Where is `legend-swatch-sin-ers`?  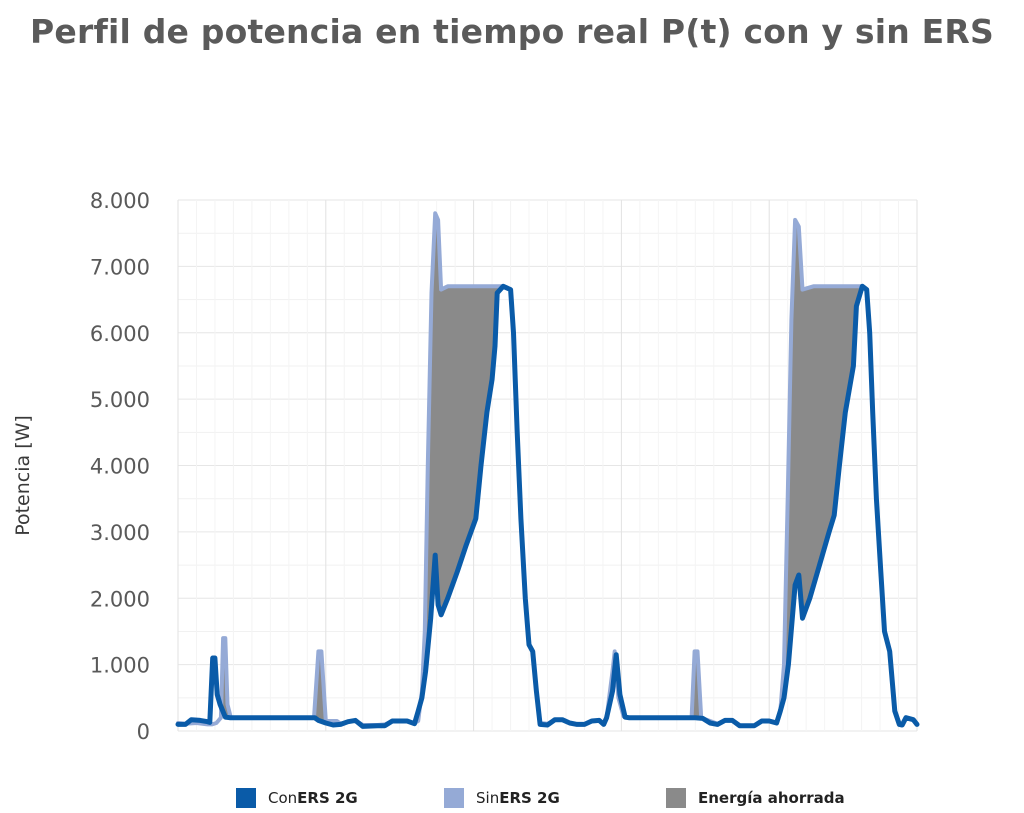 legend-swatch-sin-ers is located at coordinates (454, 798).